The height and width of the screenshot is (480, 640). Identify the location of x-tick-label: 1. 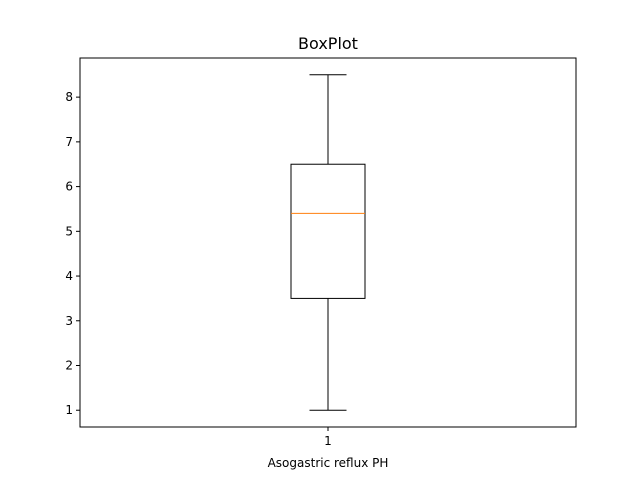
(328, 441).